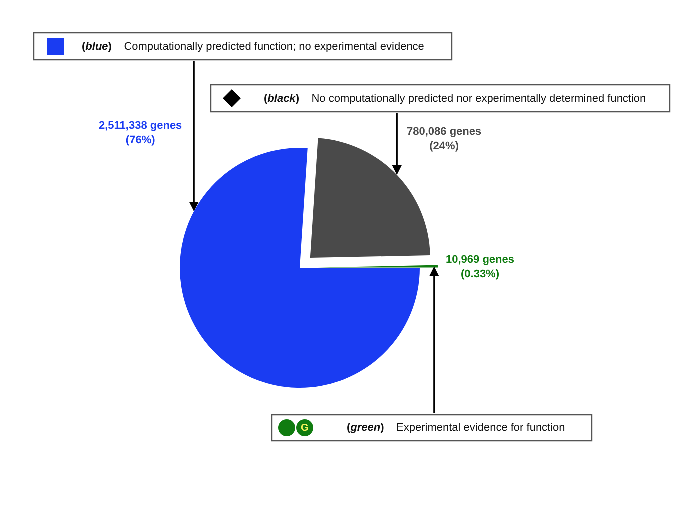 This screenshot has width=683, height=512. I want to click on slice-label: (green) Experimental evidence for function, so click(456, 428).